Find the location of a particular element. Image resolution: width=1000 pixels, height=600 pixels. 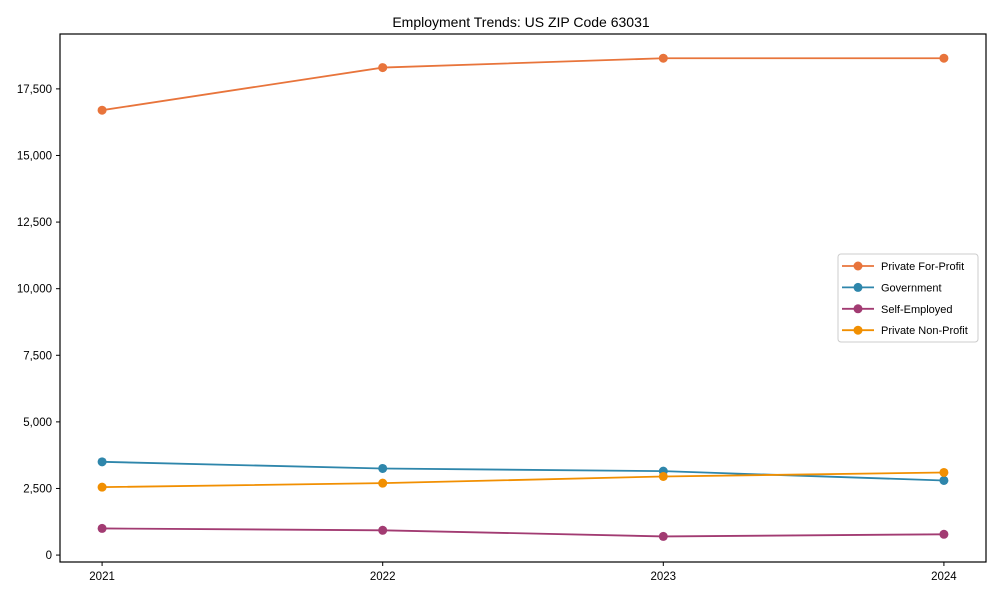

legend-marker-self-employed is located at coordinates (858, 309).